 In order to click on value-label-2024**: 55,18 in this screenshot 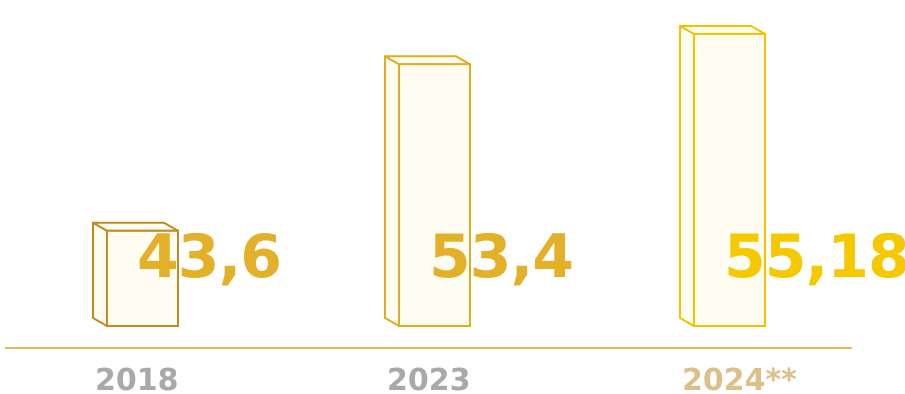, I will do `click(814, 257)`.